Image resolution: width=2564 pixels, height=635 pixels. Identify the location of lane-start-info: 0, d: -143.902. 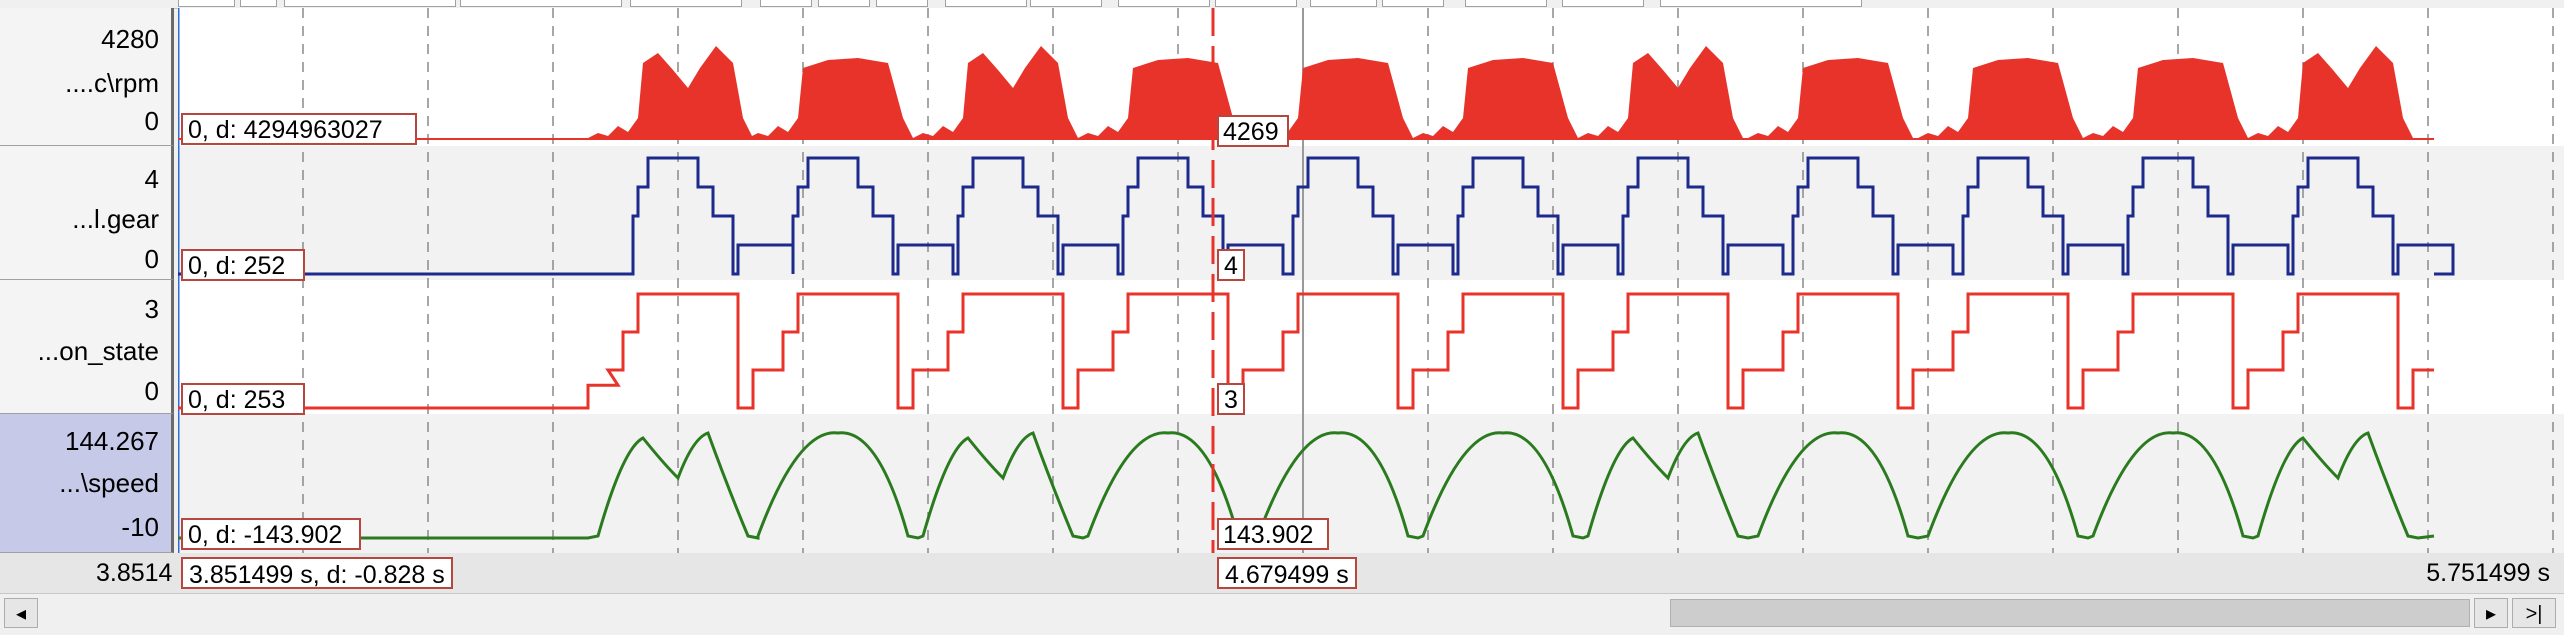
(265, 535).